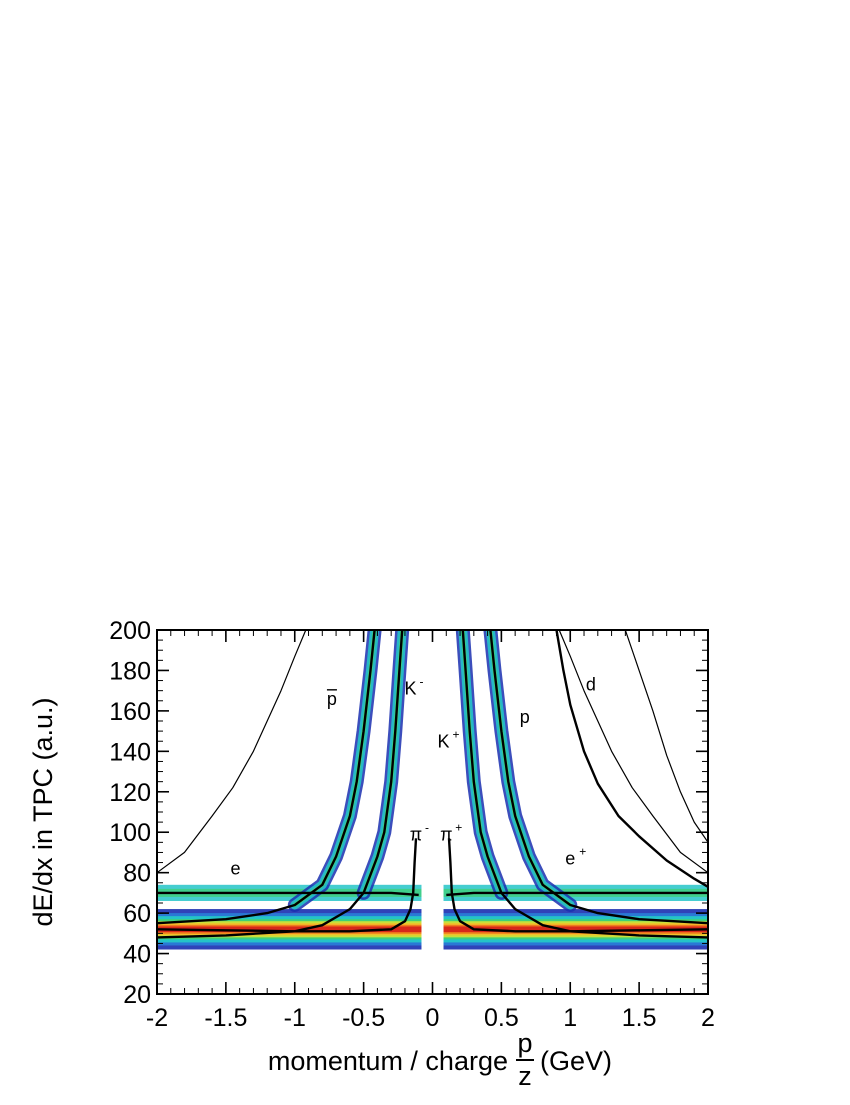 This screenshot has width=850, height=1105. What do you see at coordinates (130, 833) in the screenshot?
I see `y-tick-label: 100` at bounding box center [130, 833].